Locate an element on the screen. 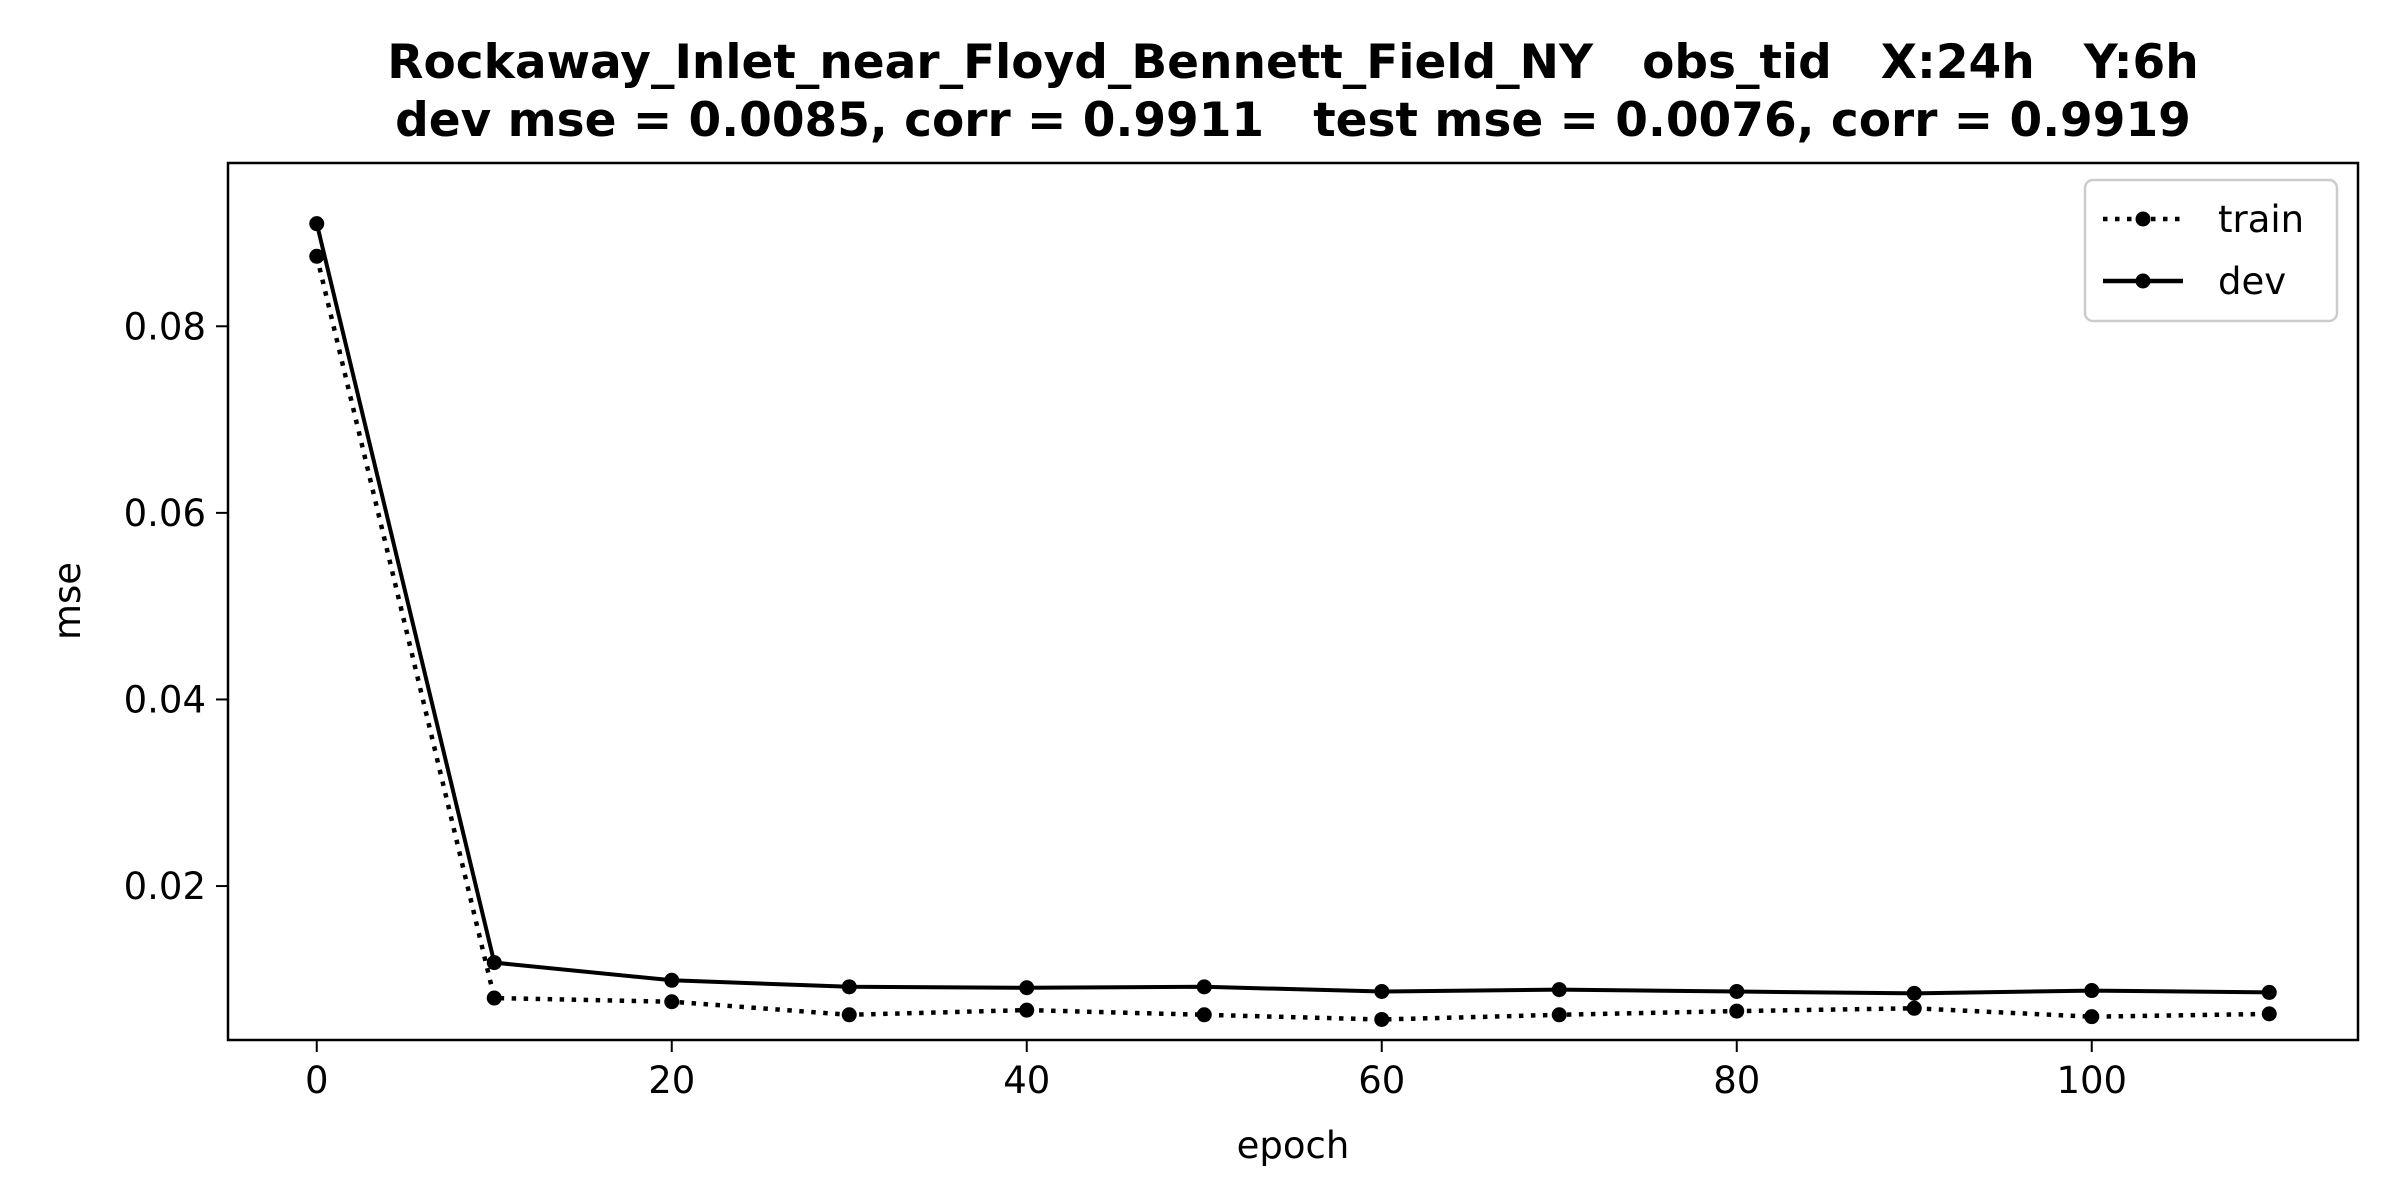  x-axis-label: epoch is located at coordinates (1293, 1145).